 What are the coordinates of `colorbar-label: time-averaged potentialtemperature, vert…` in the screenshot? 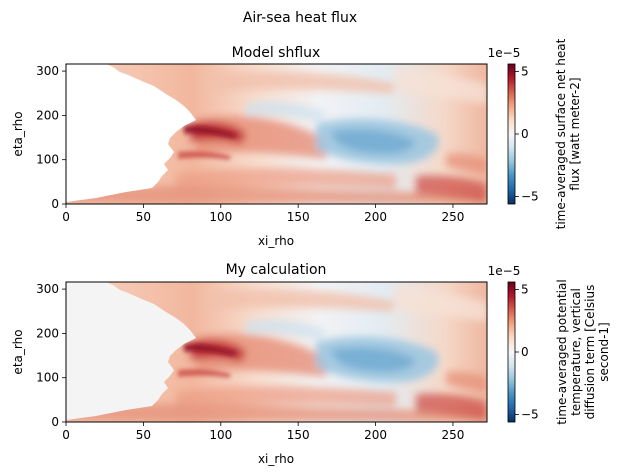 It's located at (583, 351).